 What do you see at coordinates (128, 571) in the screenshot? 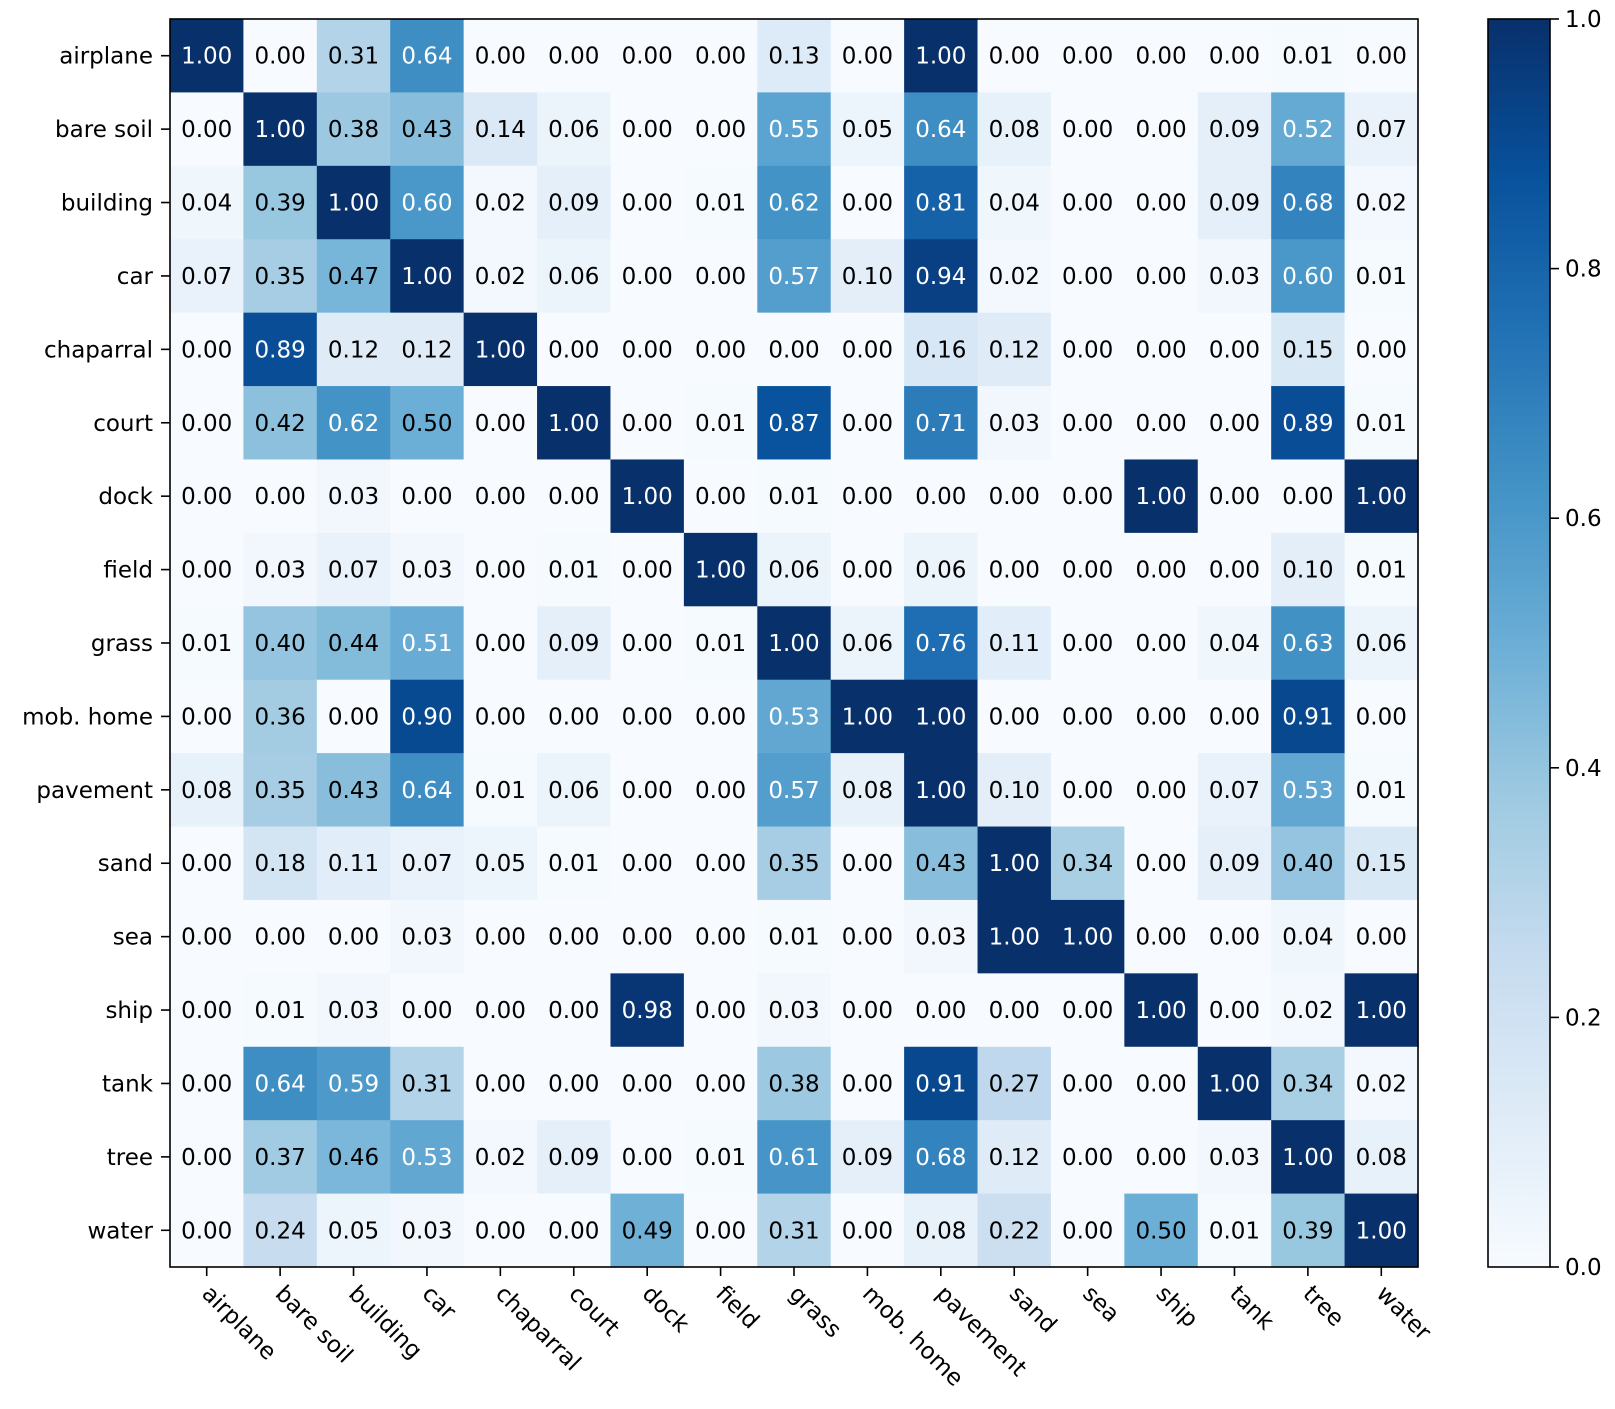
I see `y-tick-label: field` at bounding box center [128, 571].